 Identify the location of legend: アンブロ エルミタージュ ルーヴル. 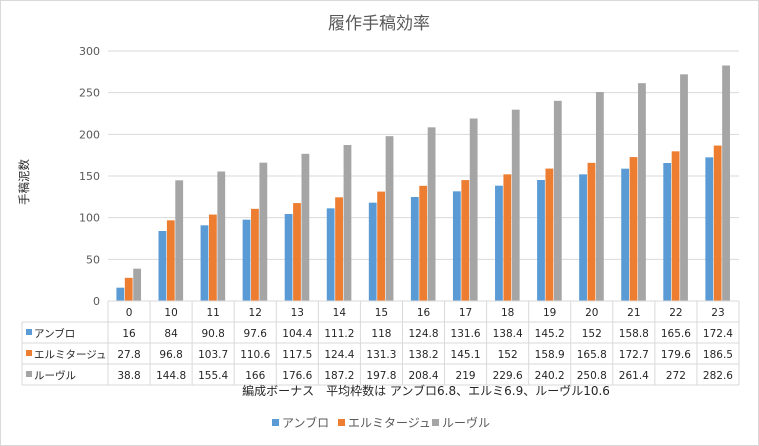
(381, 422).